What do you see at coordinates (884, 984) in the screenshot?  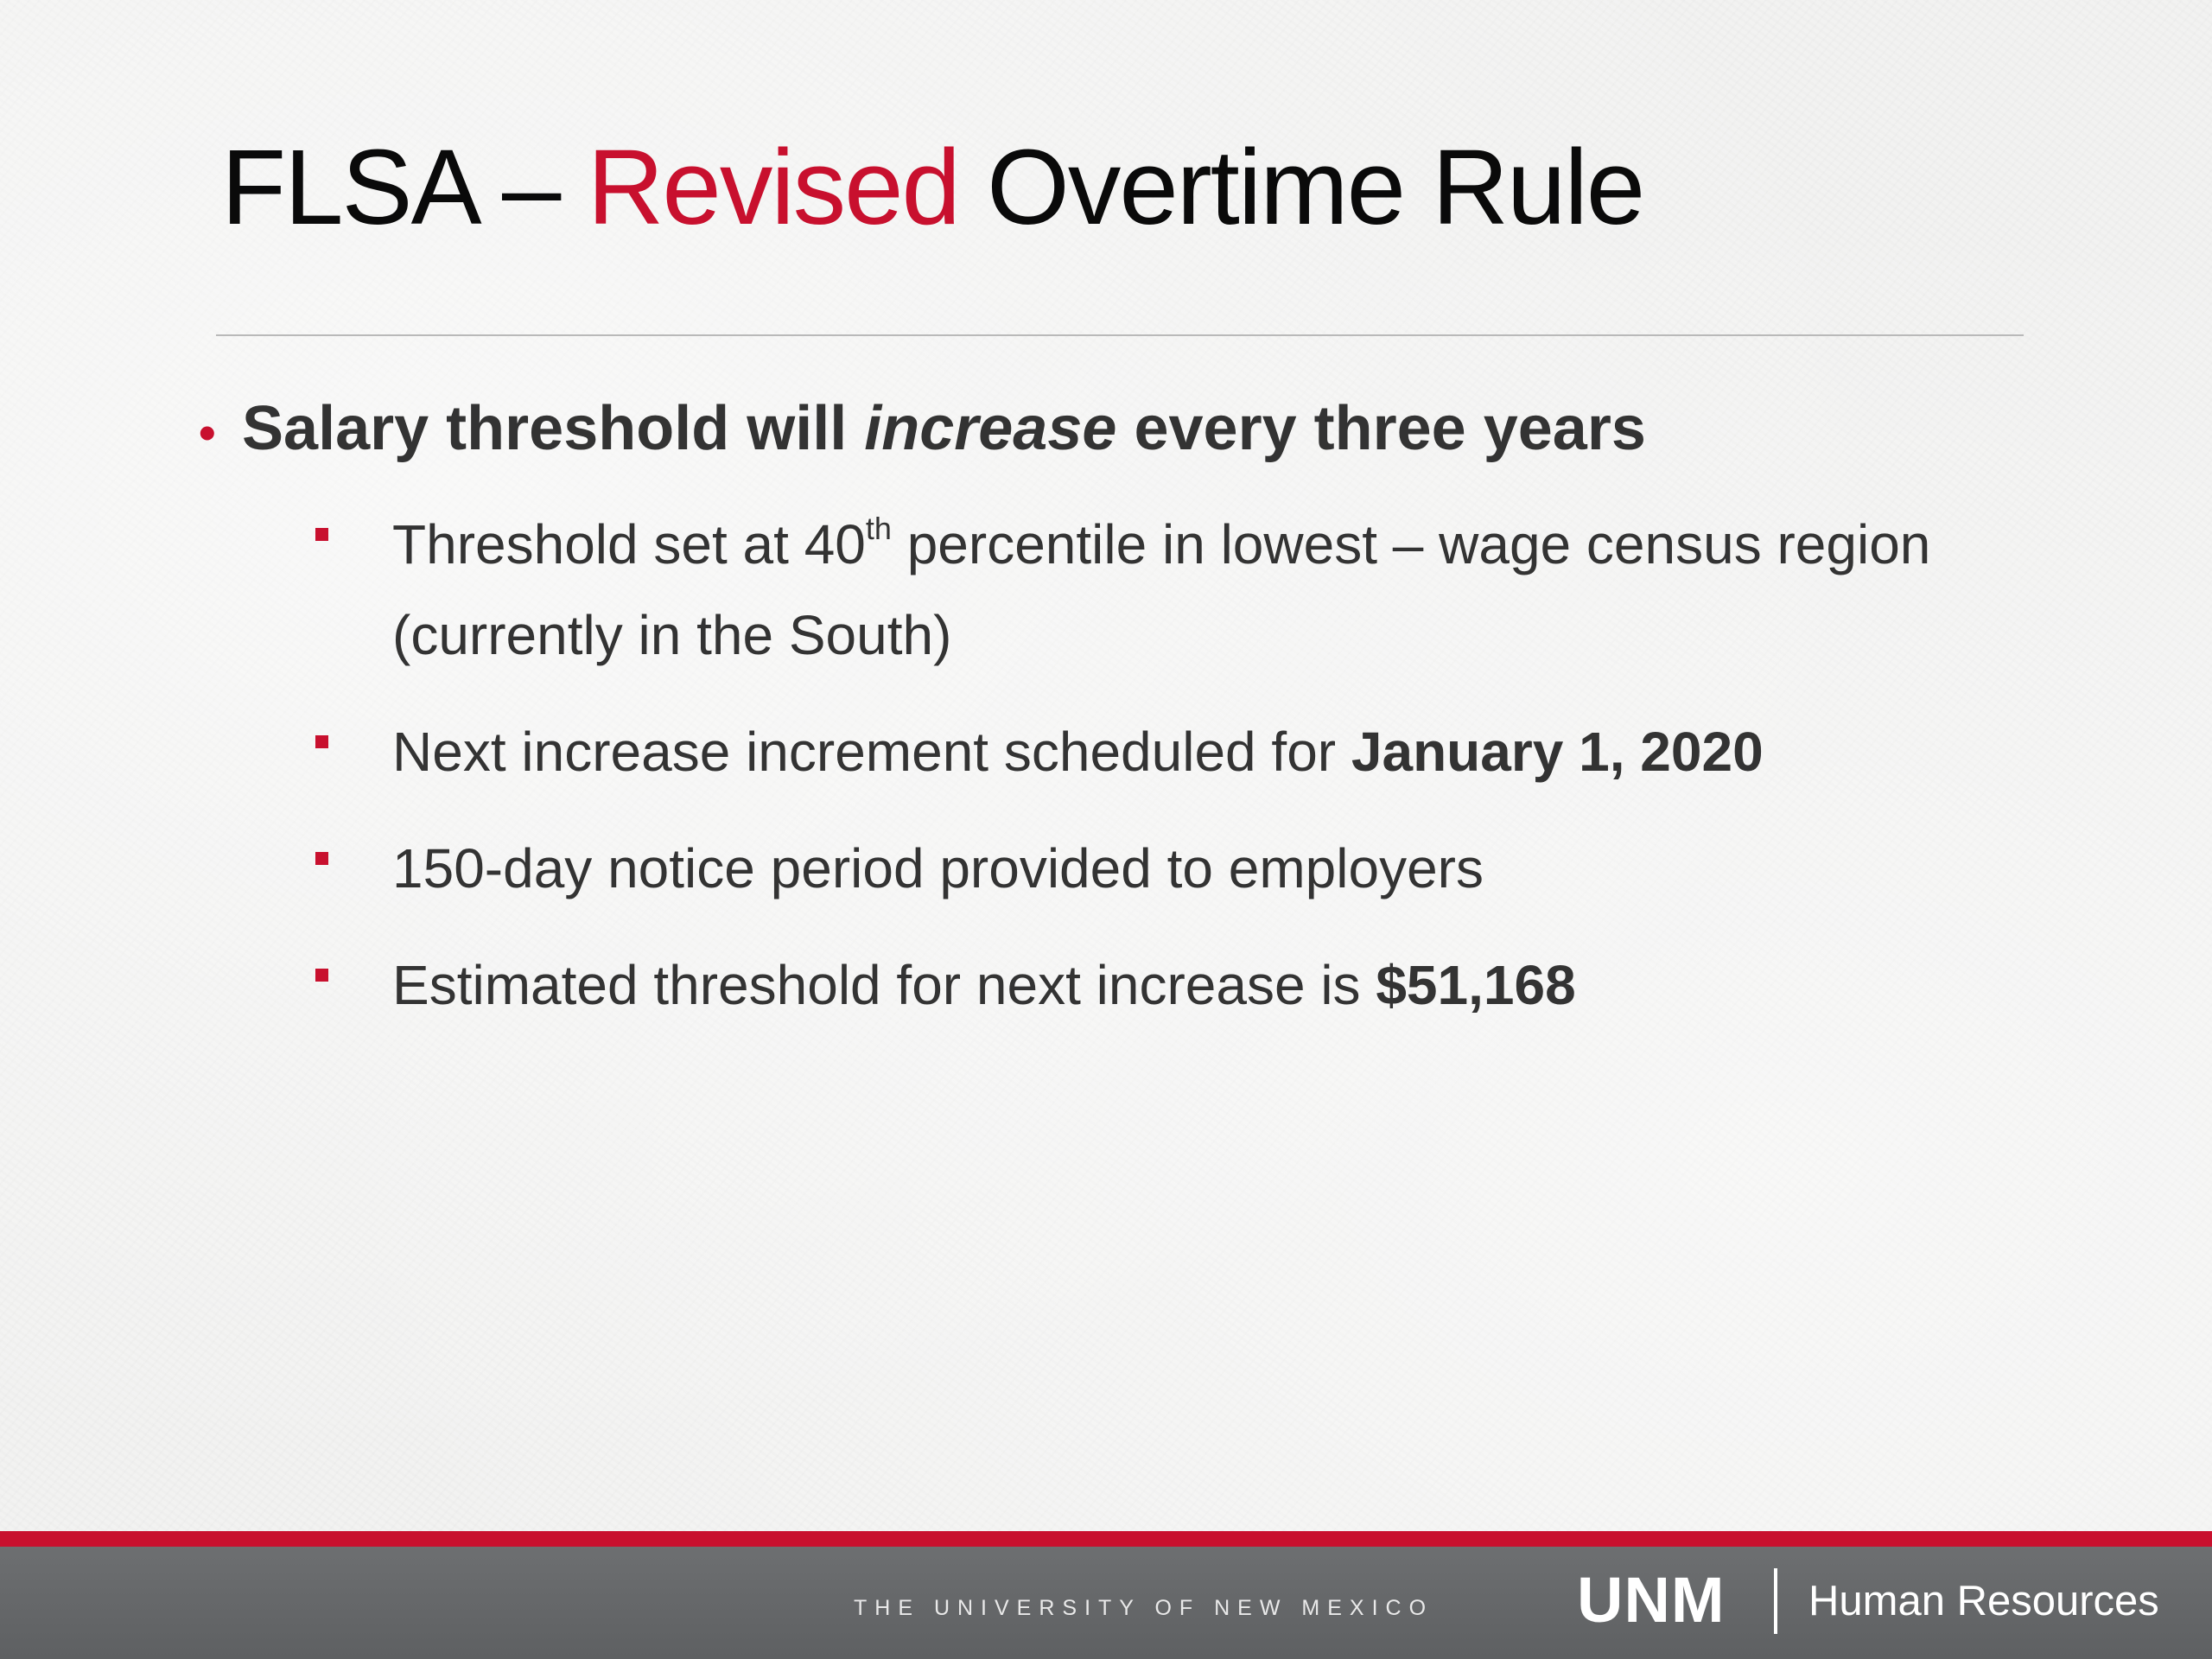 I see `estimated-threshold-text: Estimated threshold for next increase is` at bounding box center [884, 984].